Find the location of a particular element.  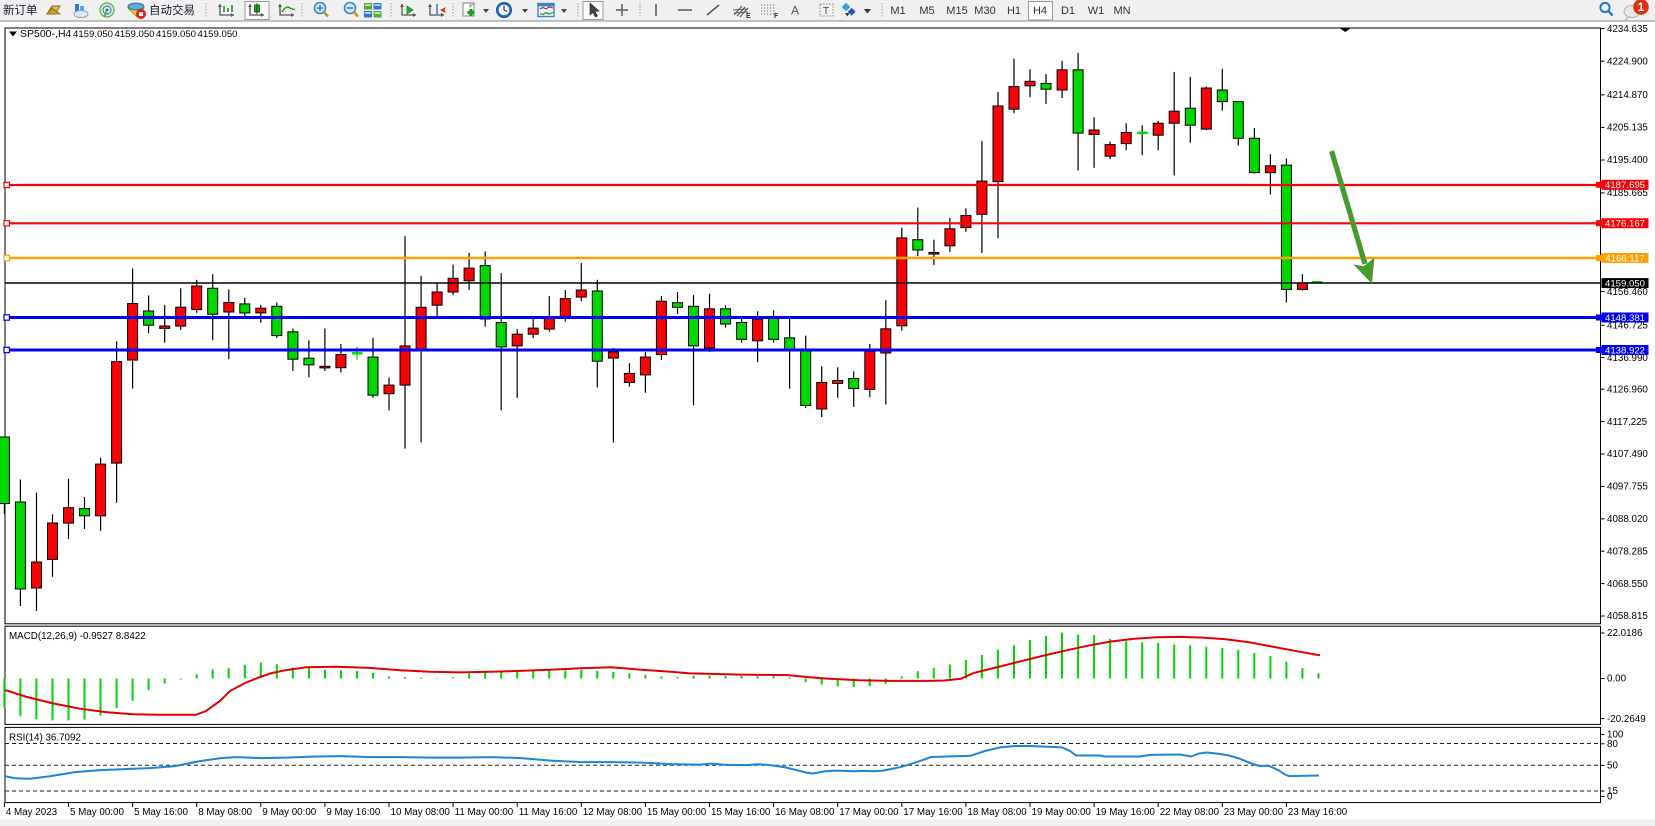

svg-text: 4148.381 is located at coordinates (1625, 318).